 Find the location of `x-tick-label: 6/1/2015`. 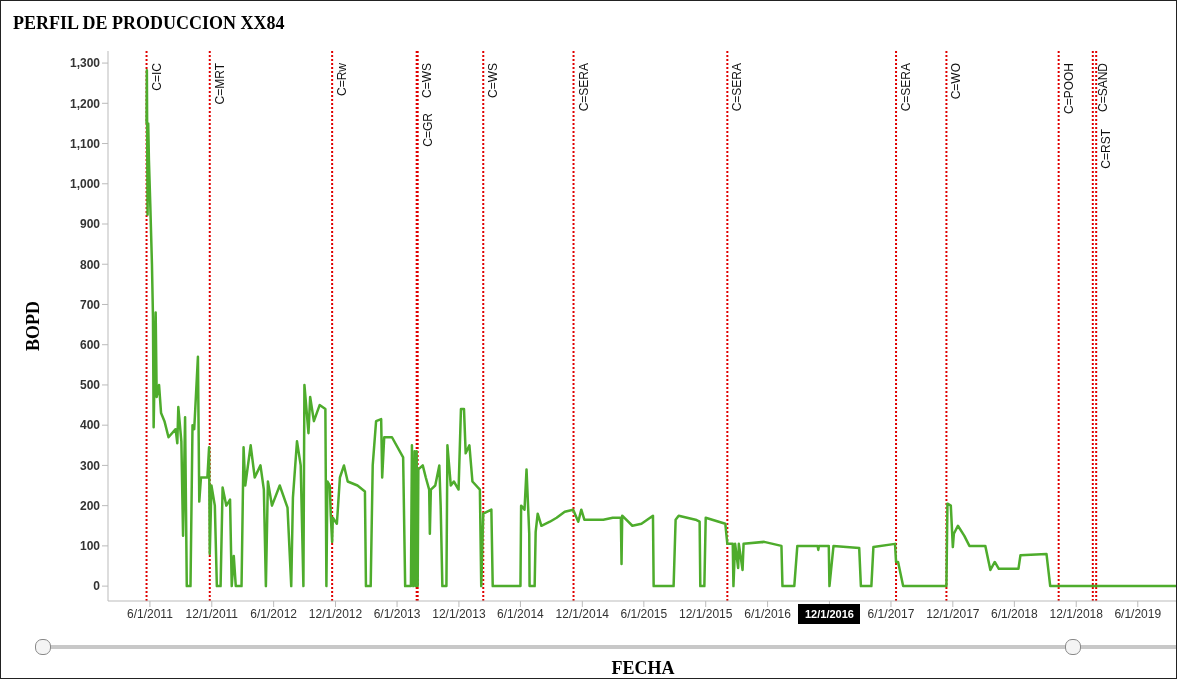

x-tick-label: 6/1/2015 is located at coordinates (644, 613).